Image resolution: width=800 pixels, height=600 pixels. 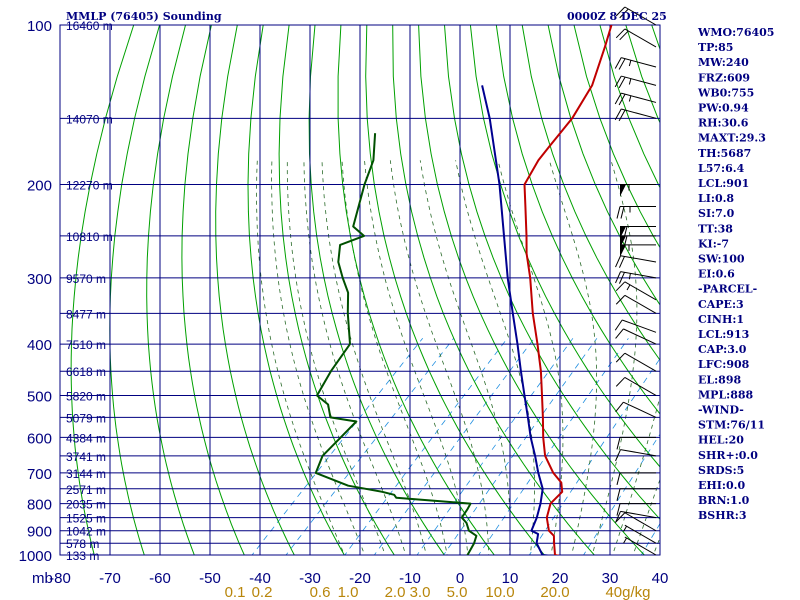 What do you see at coordinates (560, 578) in the screenshot?
I see `temperature-tick-label: 20` at bounding box center [560, 578].